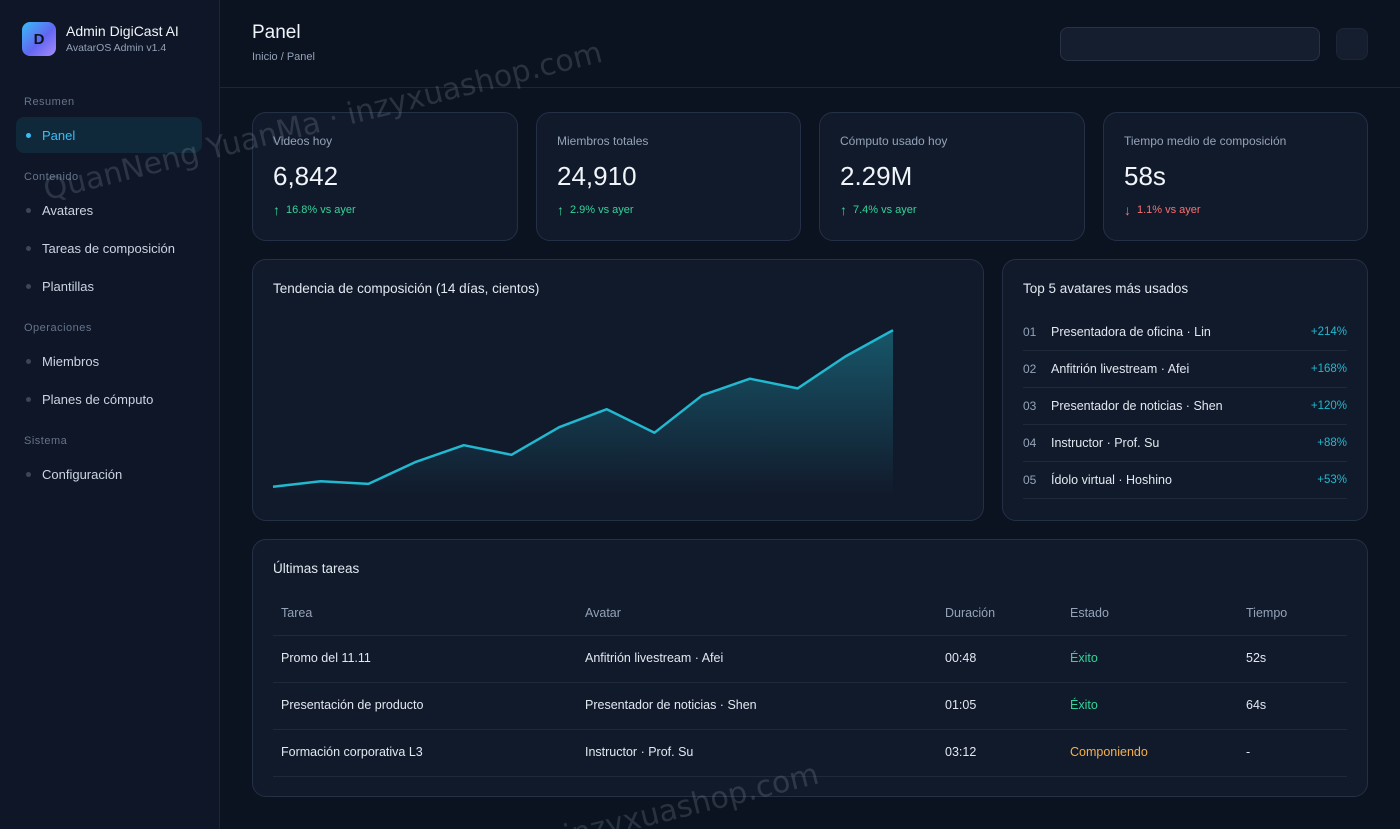 This screenshot has height=829, width=1400. What do you see at coordinates (1137, 406) in the screenshot?
I see `avatar-name: Presentador de noticias · Shen` at bounding box center [1137, 406].